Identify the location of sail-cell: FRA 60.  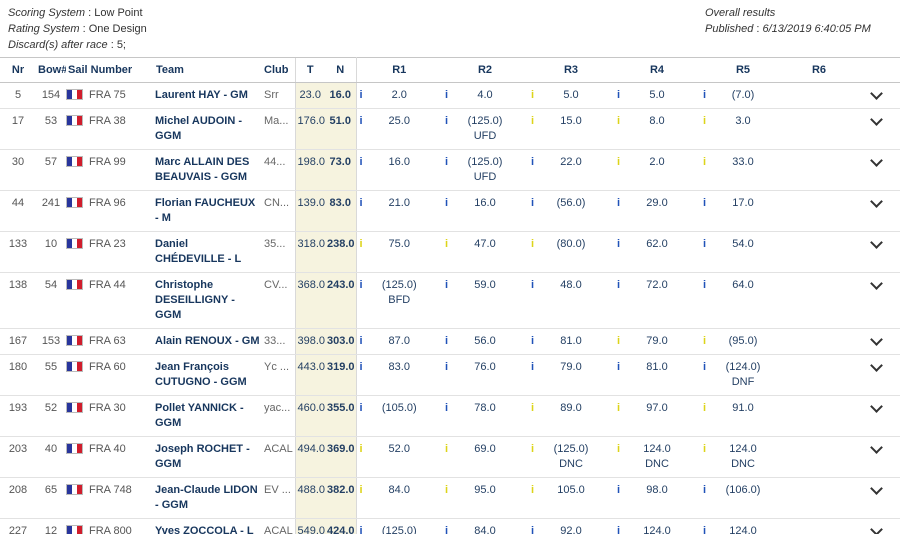
(110, 375).